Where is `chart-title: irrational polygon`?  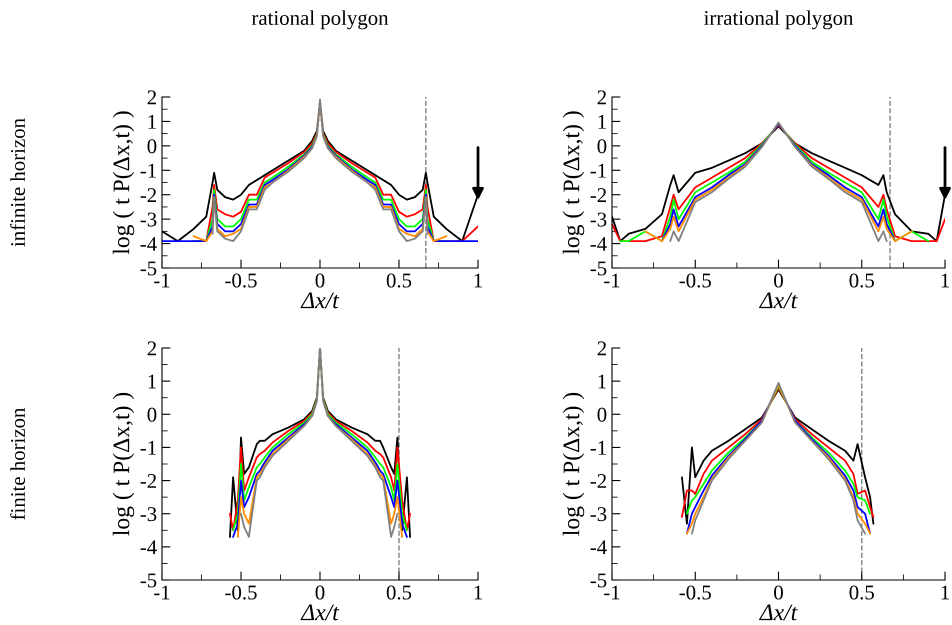 chart-title: irrational polygon is located at coordinates (779, 20).